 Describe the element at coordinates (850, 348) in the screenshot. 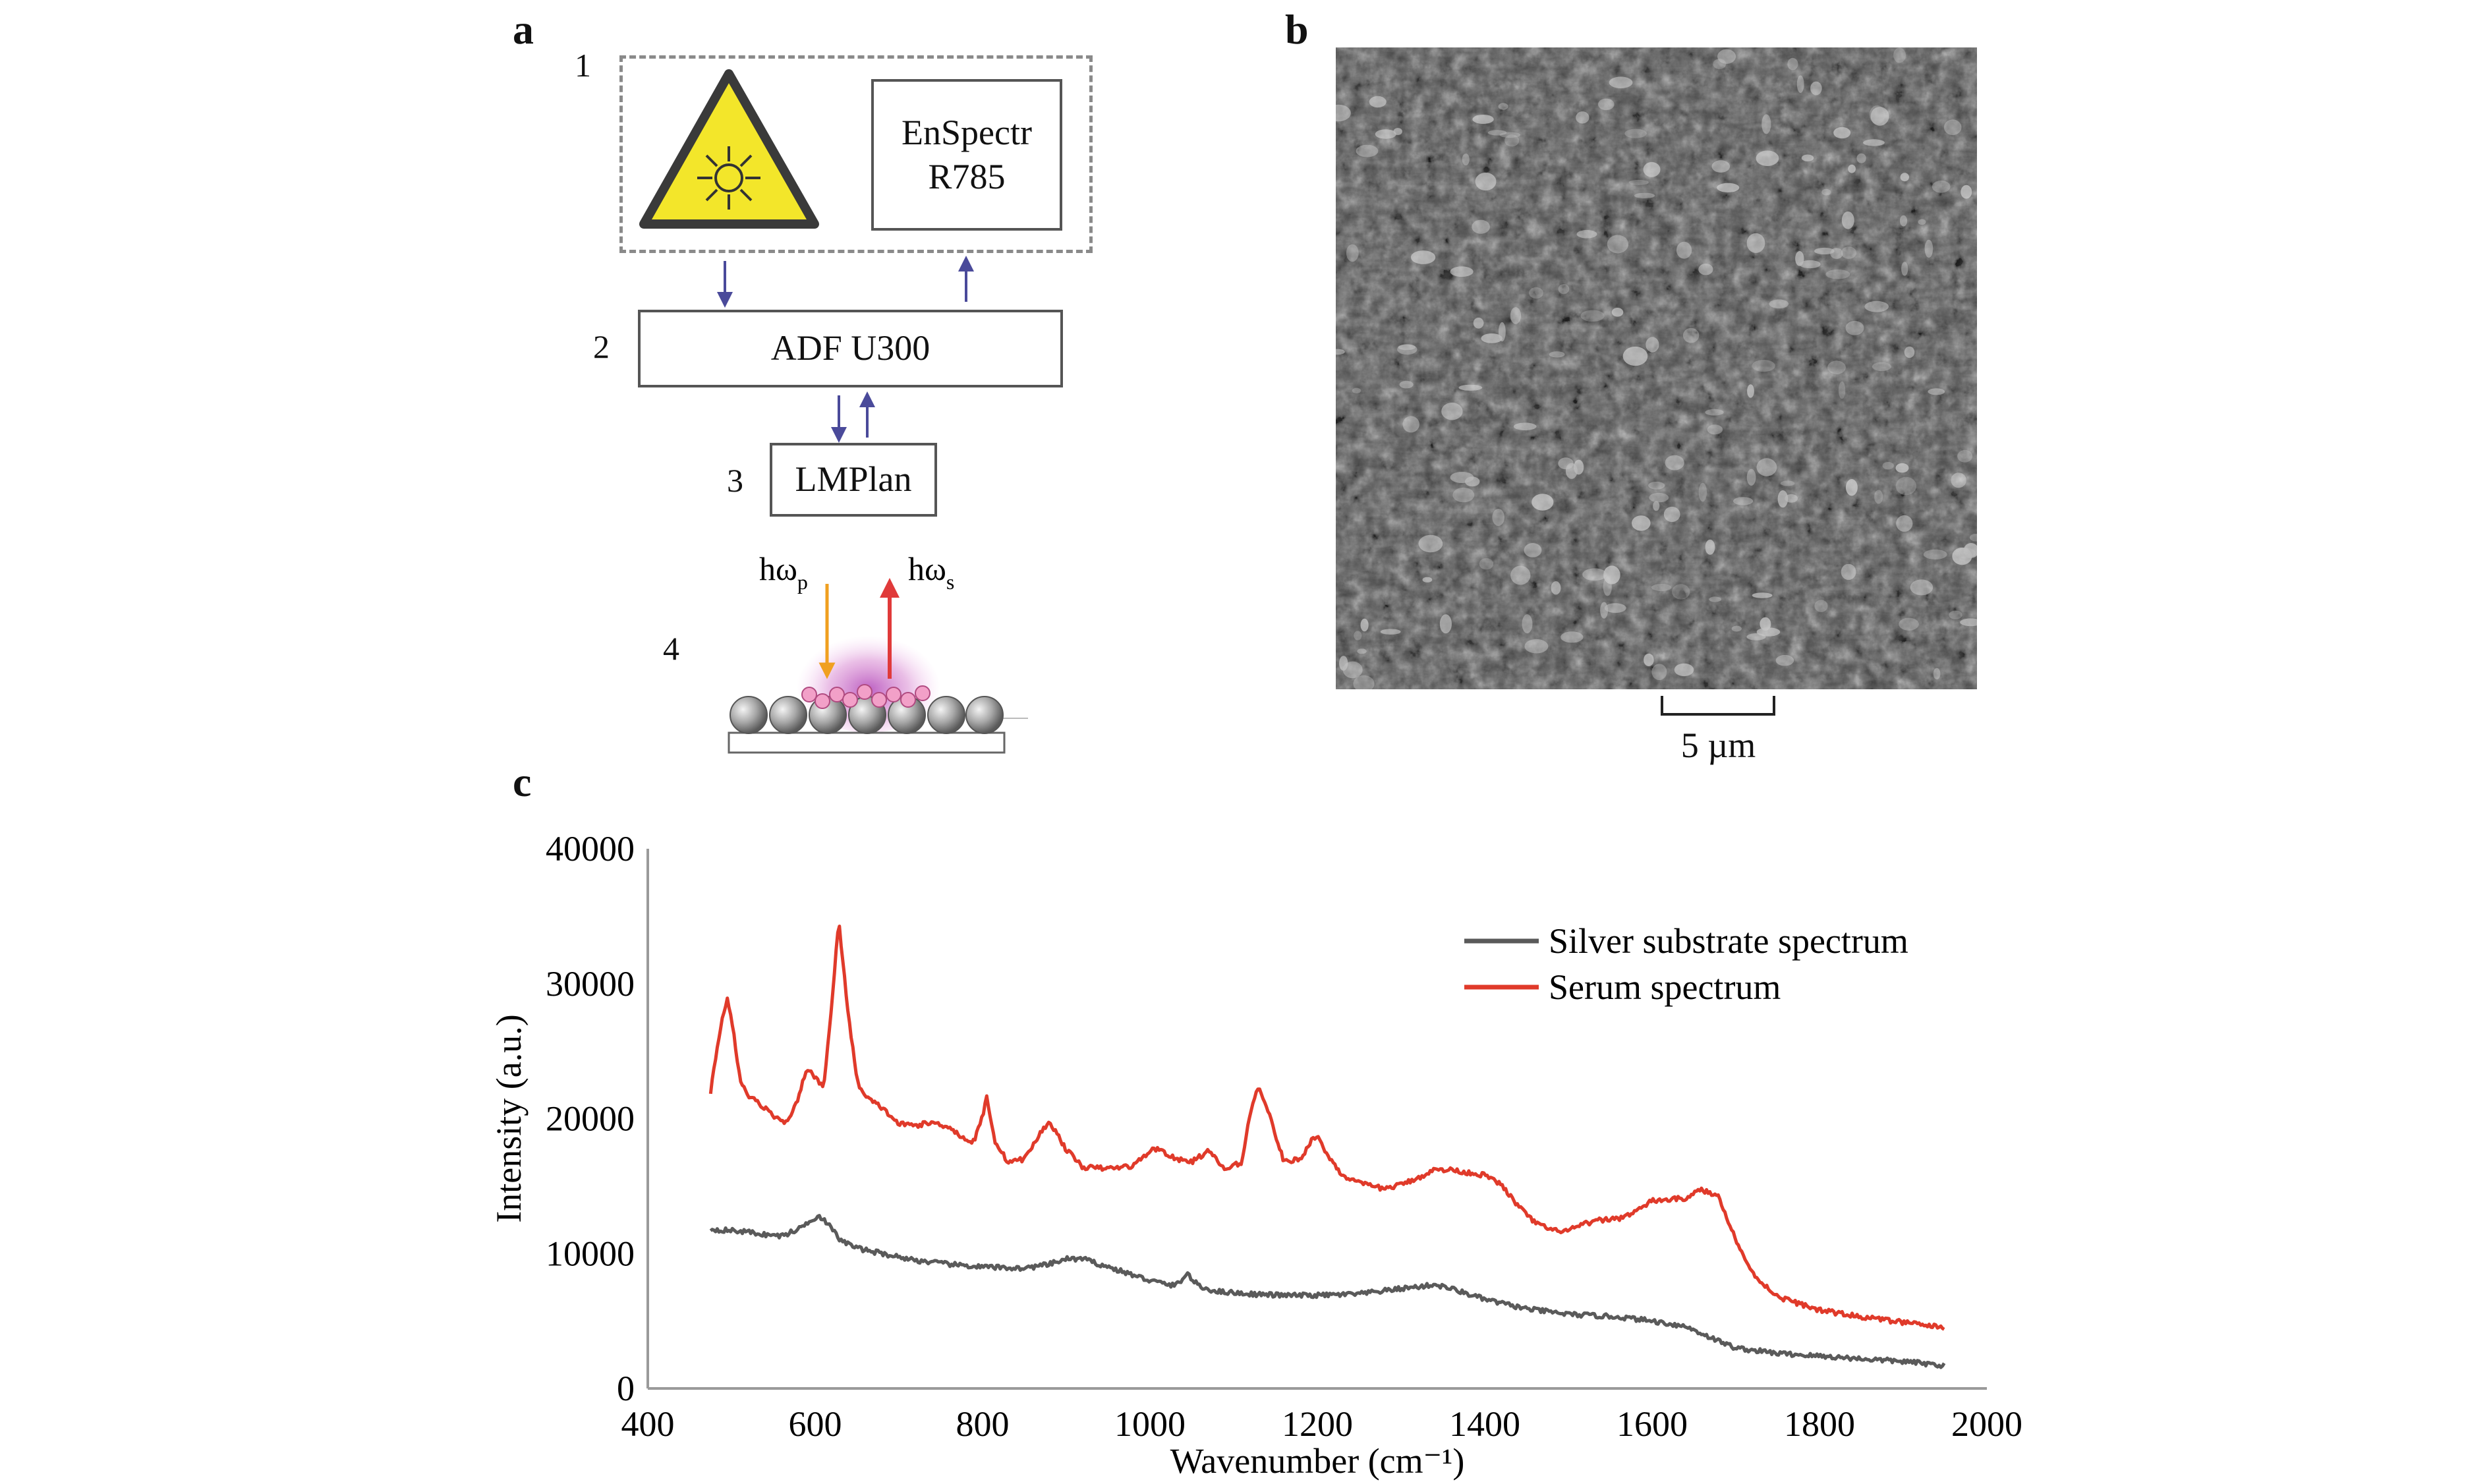

I see `adf-box: ADF U300` at that location.